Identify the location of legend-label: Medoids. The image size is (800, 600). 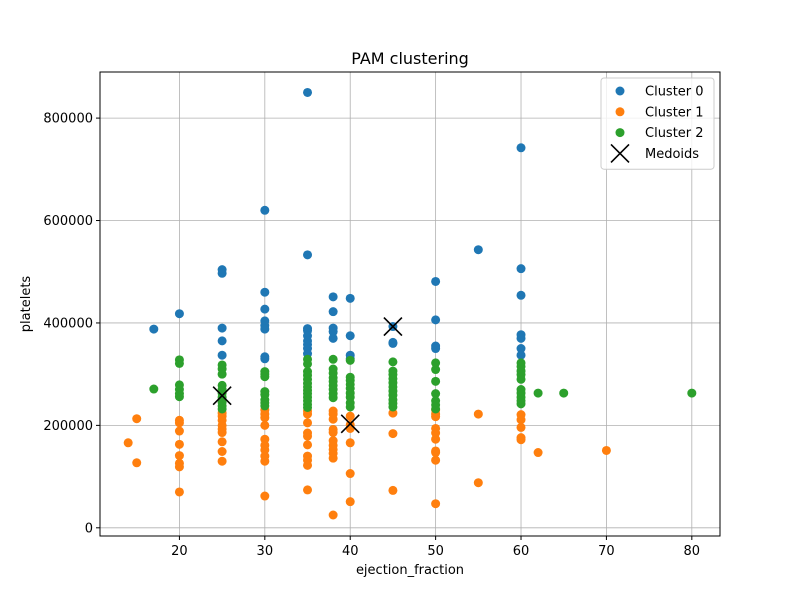
(672, 154).